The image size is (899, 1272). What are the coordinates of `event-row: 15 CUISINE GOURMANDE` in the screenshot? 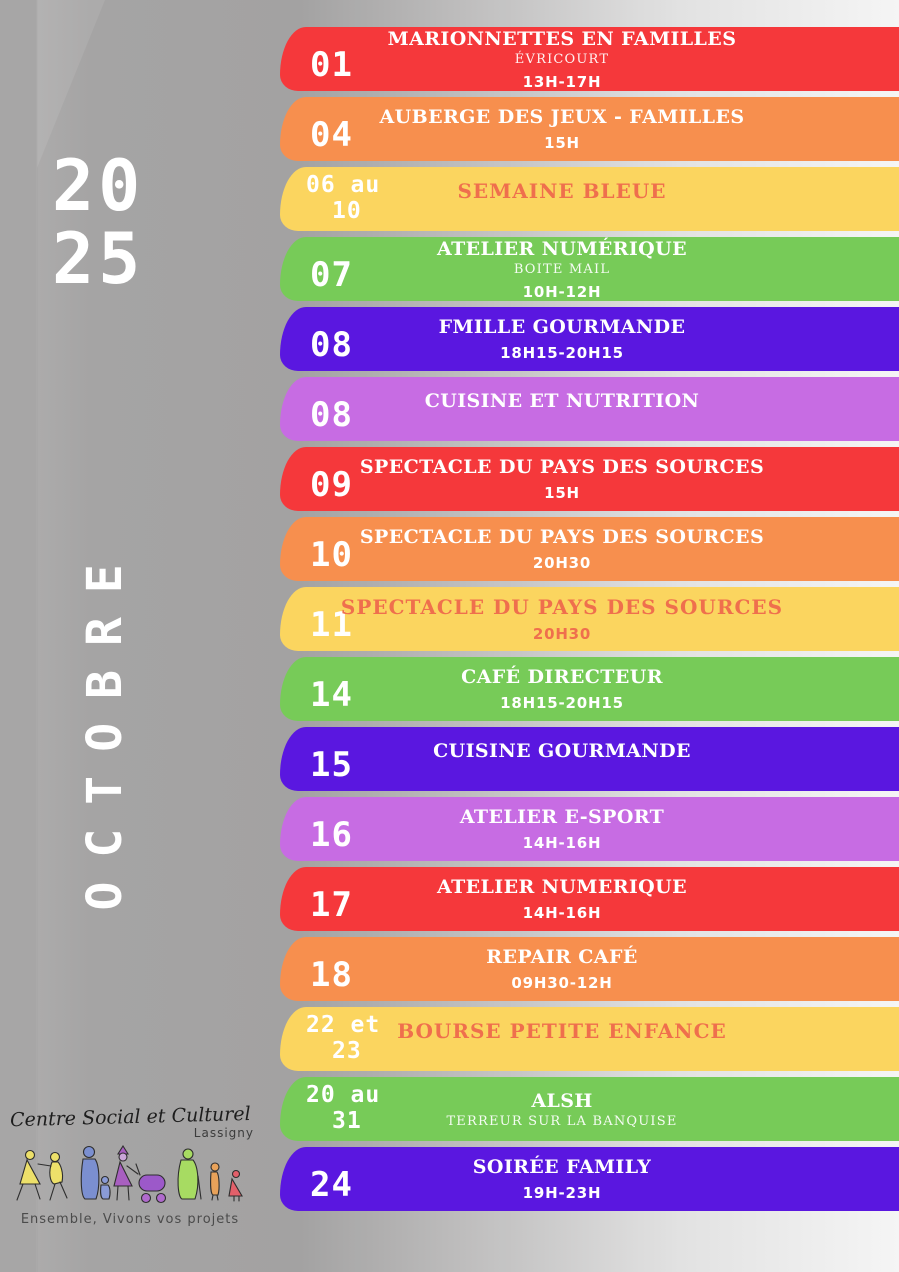 It's located at (589, 759).